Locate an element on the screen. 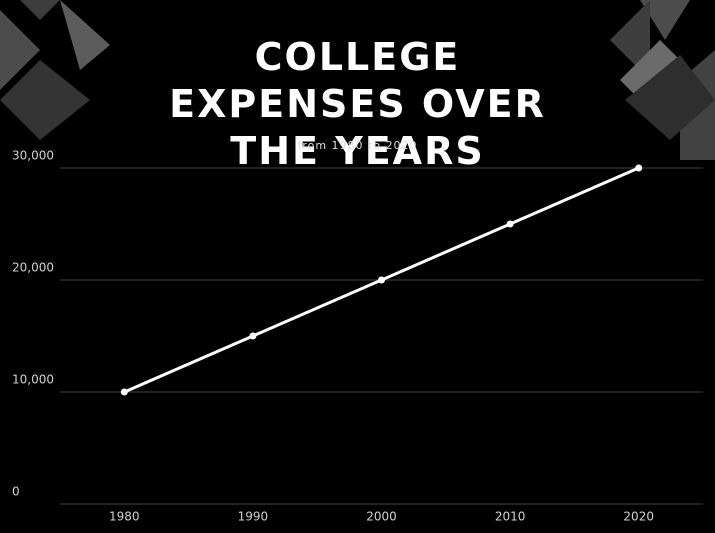 The image size is (715, 533). chart-title: COLLEGE EXPENSES OVER THE YEARS is located at coordinates (357, 104).